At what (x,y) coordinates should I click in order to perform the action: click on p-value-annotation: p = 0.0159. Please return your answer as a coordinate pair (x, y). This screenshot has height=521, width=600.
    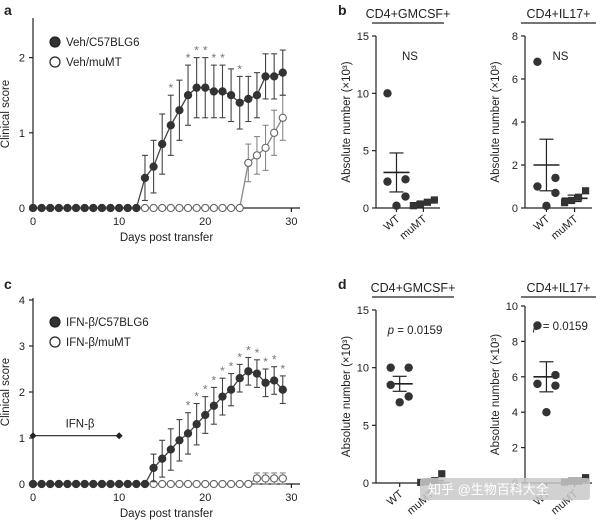
    Looking at the image, I should click on (415, 331).